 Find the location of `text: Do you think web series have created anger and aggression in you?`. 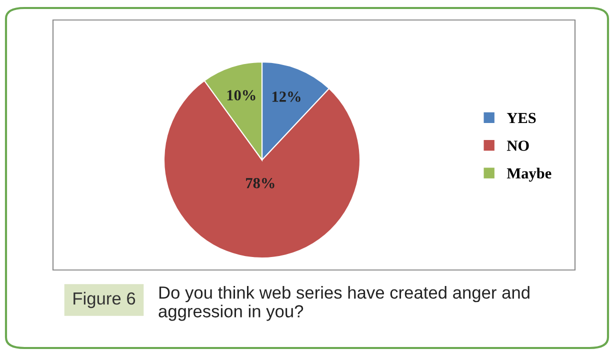

text: Do you think web series have created anger and aggression in you? is located at coordinates (344, 303).